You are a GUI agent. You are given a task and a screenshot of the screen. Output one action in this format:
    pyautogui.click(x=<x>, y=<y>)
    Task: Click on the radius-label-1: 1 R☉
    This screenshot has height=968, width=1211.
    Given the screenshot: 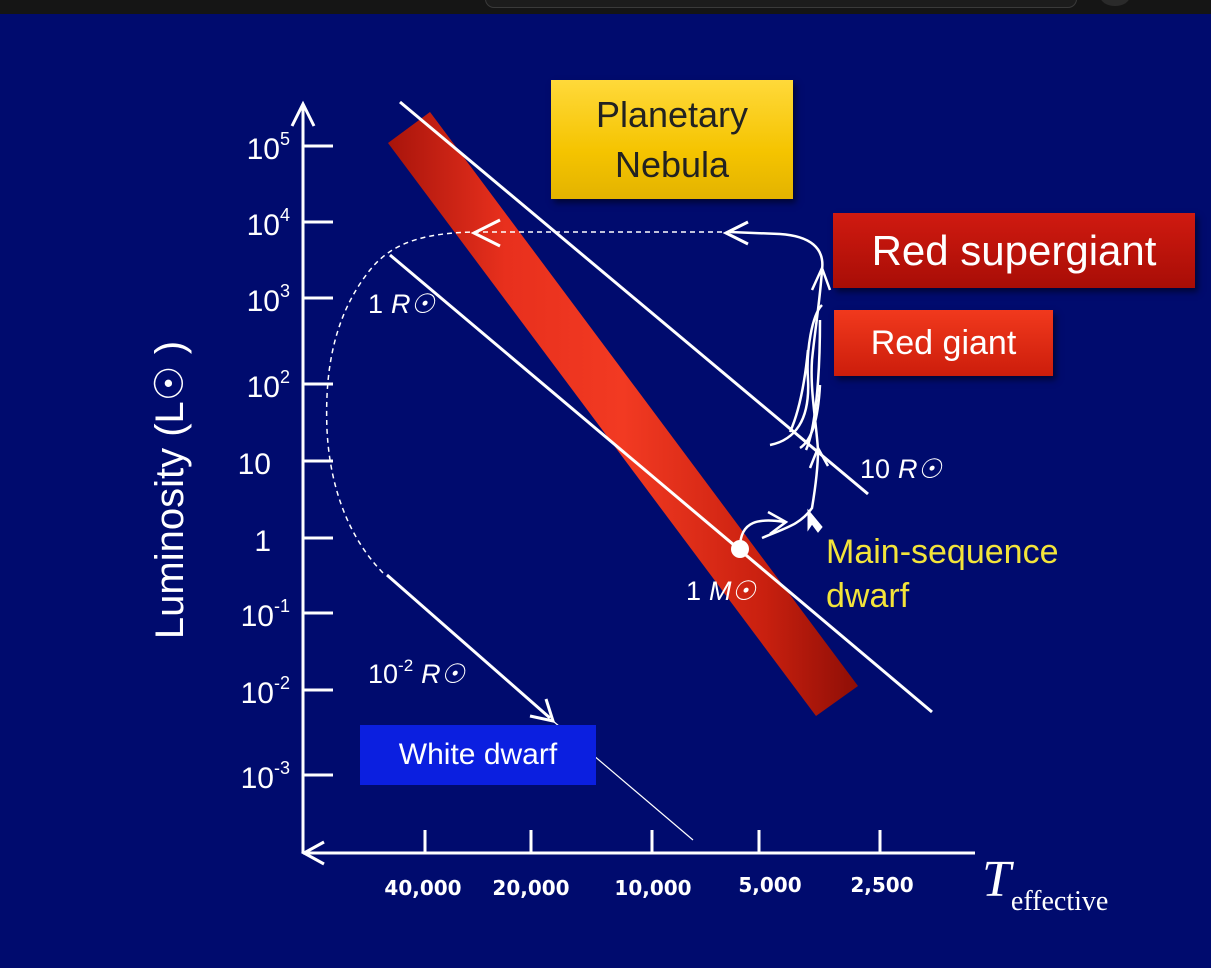 What is the action you would take?
    pyautogui.click(x=402, y=304)
    